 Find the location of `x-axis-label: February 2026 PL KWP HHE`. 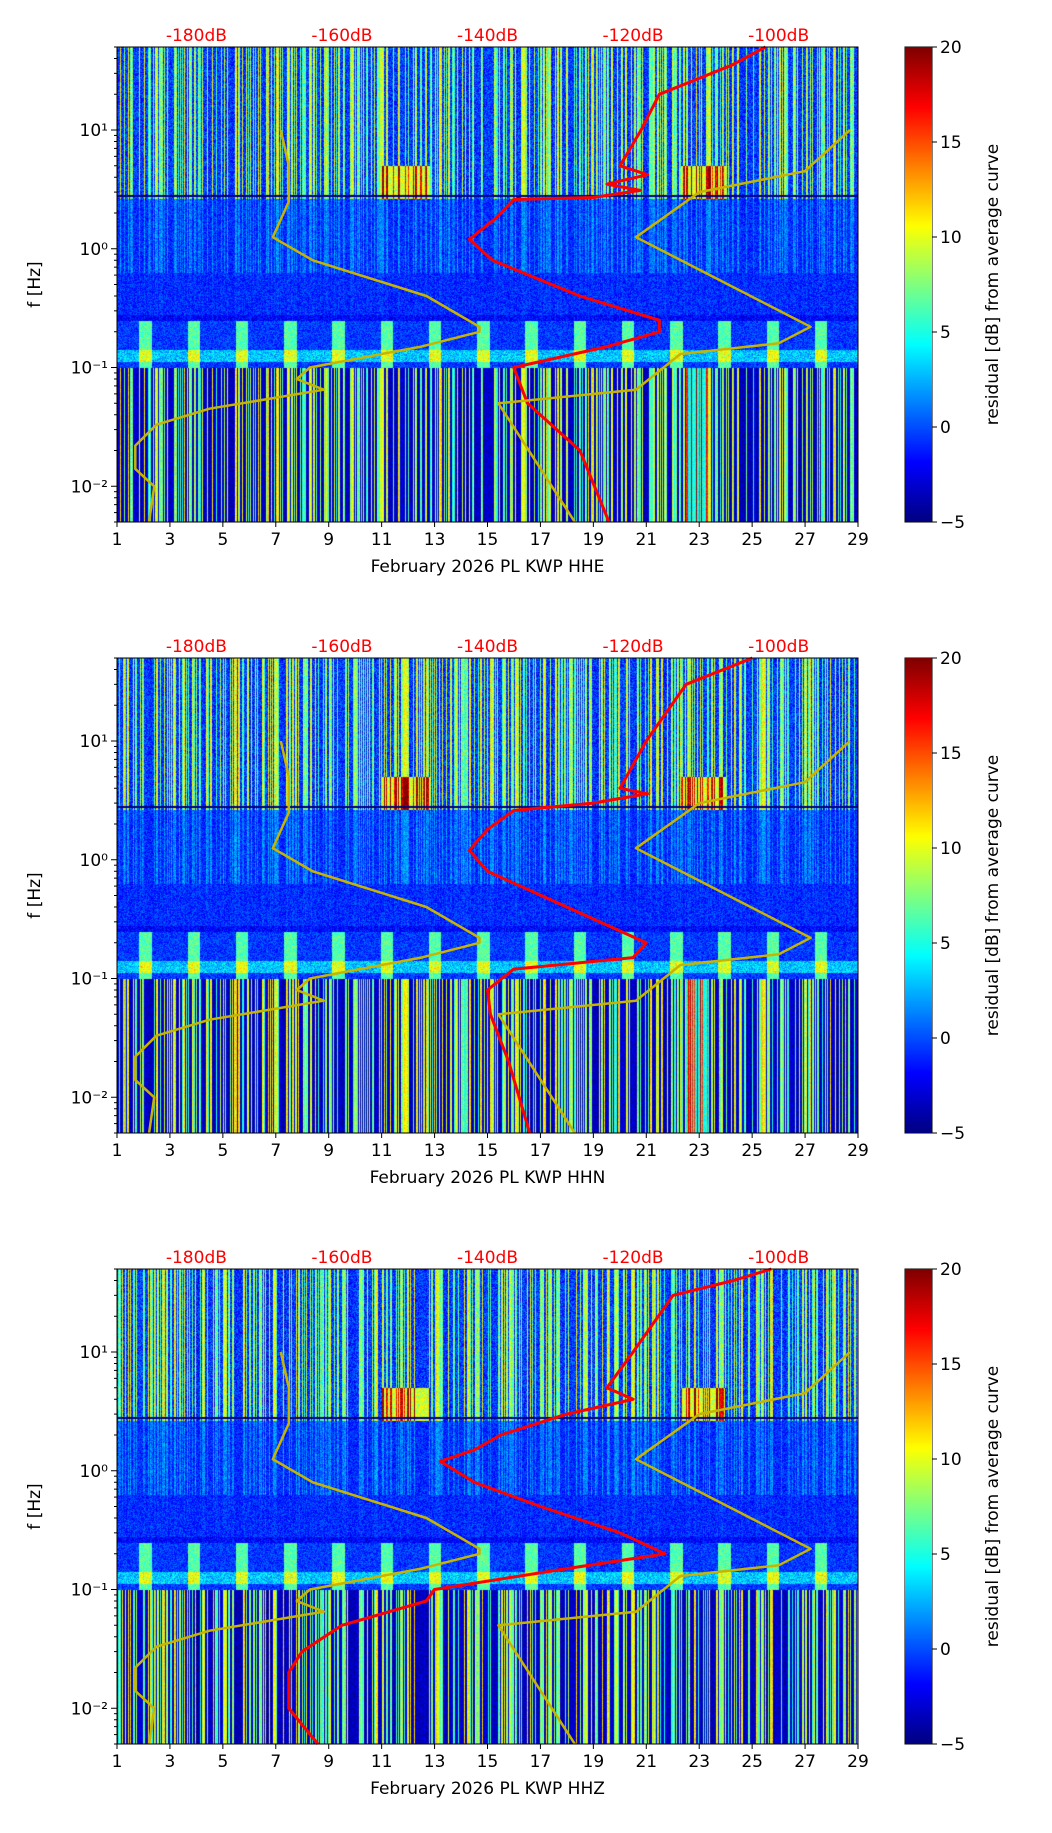

x-axis-label: February 2026 PL KWP HHE is located at coordinates (488, 567).